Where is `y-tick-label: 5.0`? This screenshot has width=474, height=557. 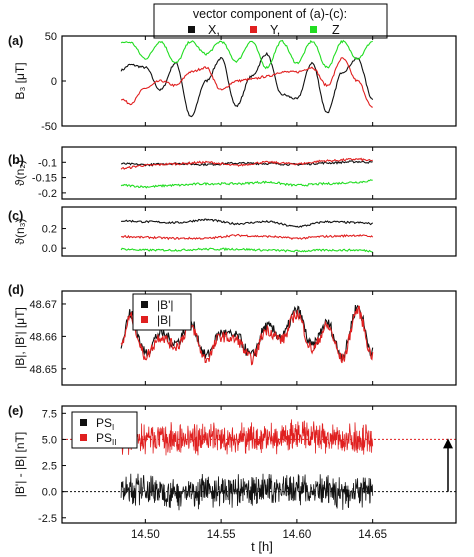
y-tick-label: 5.0 is located at coordinates (49, 440).